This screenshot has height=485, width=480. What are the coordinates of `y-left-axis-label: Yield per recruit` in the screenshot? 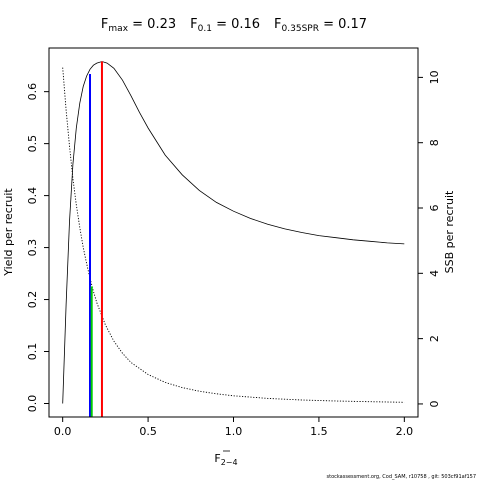 It's located at (8, 232).